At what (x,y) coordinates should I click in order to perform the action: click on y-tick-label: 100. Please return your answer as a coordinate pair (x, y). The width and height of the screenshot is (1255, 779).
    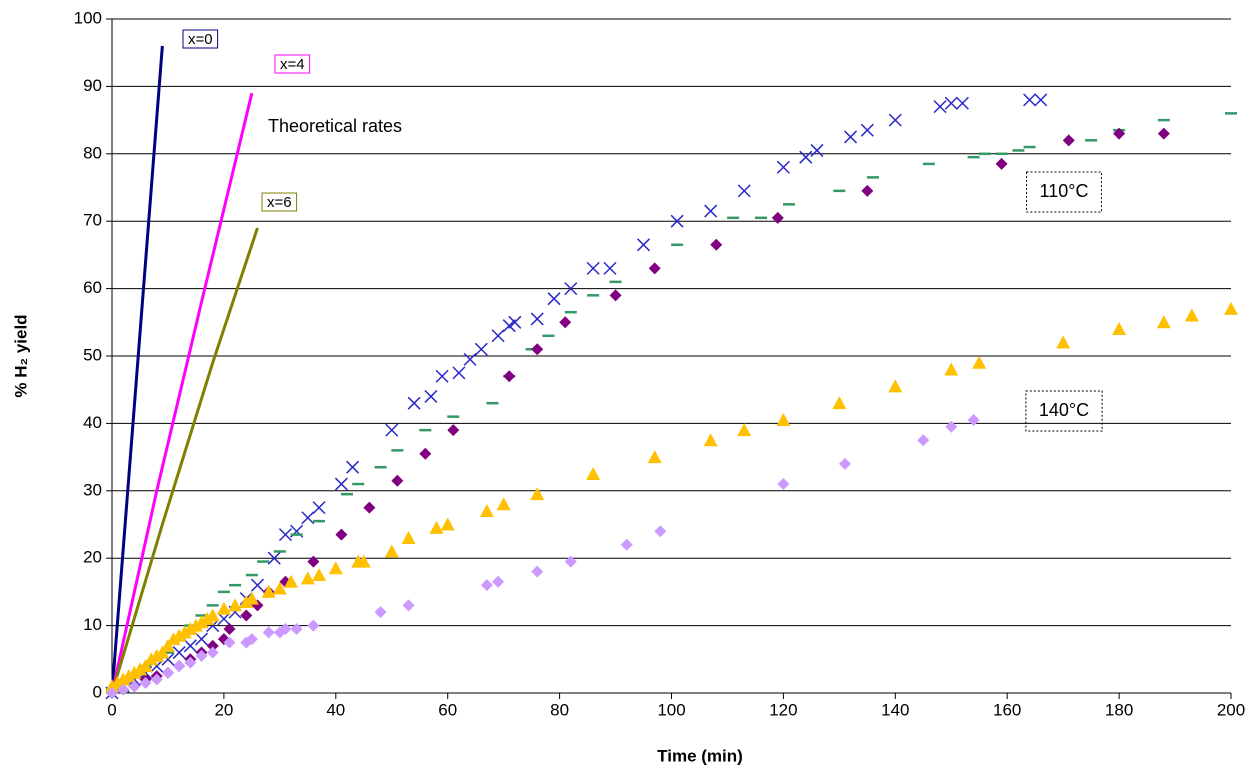
    Looking at the image, I should click on (88, 17).